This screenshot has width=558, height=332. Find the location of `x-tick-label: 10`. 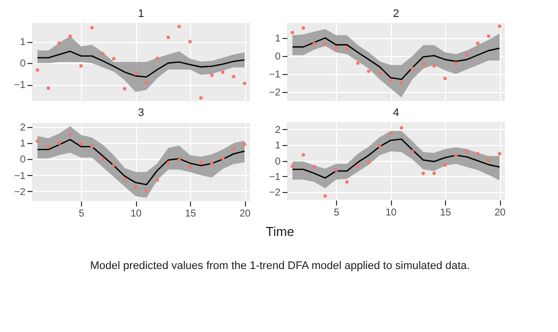

x-tick-label: 10 is located at coordinates (136, 214).